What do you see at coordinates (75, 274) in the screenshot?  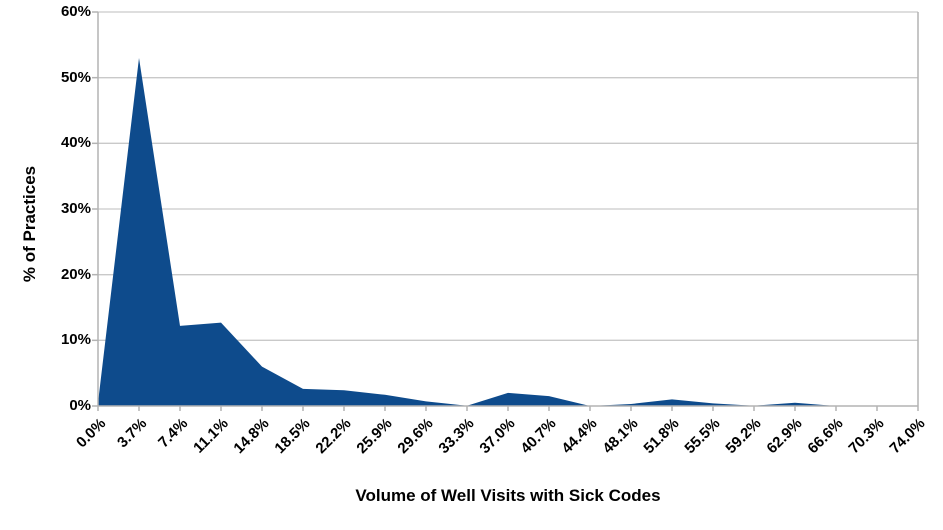 I see `y-tick-label: 20%` at bounding box center [75, 274].